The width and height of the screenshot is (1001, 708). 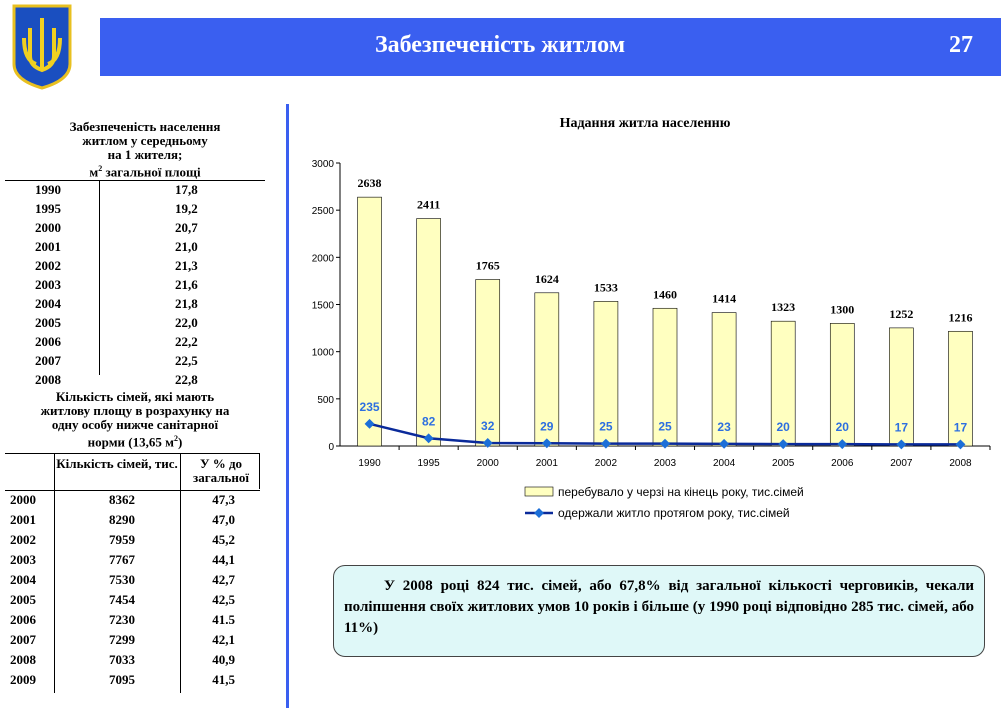 What do you see at coordinates (323, 353) in the screenshot?
I see `y-tick-label: 1000` at bounding box center [323, 353].